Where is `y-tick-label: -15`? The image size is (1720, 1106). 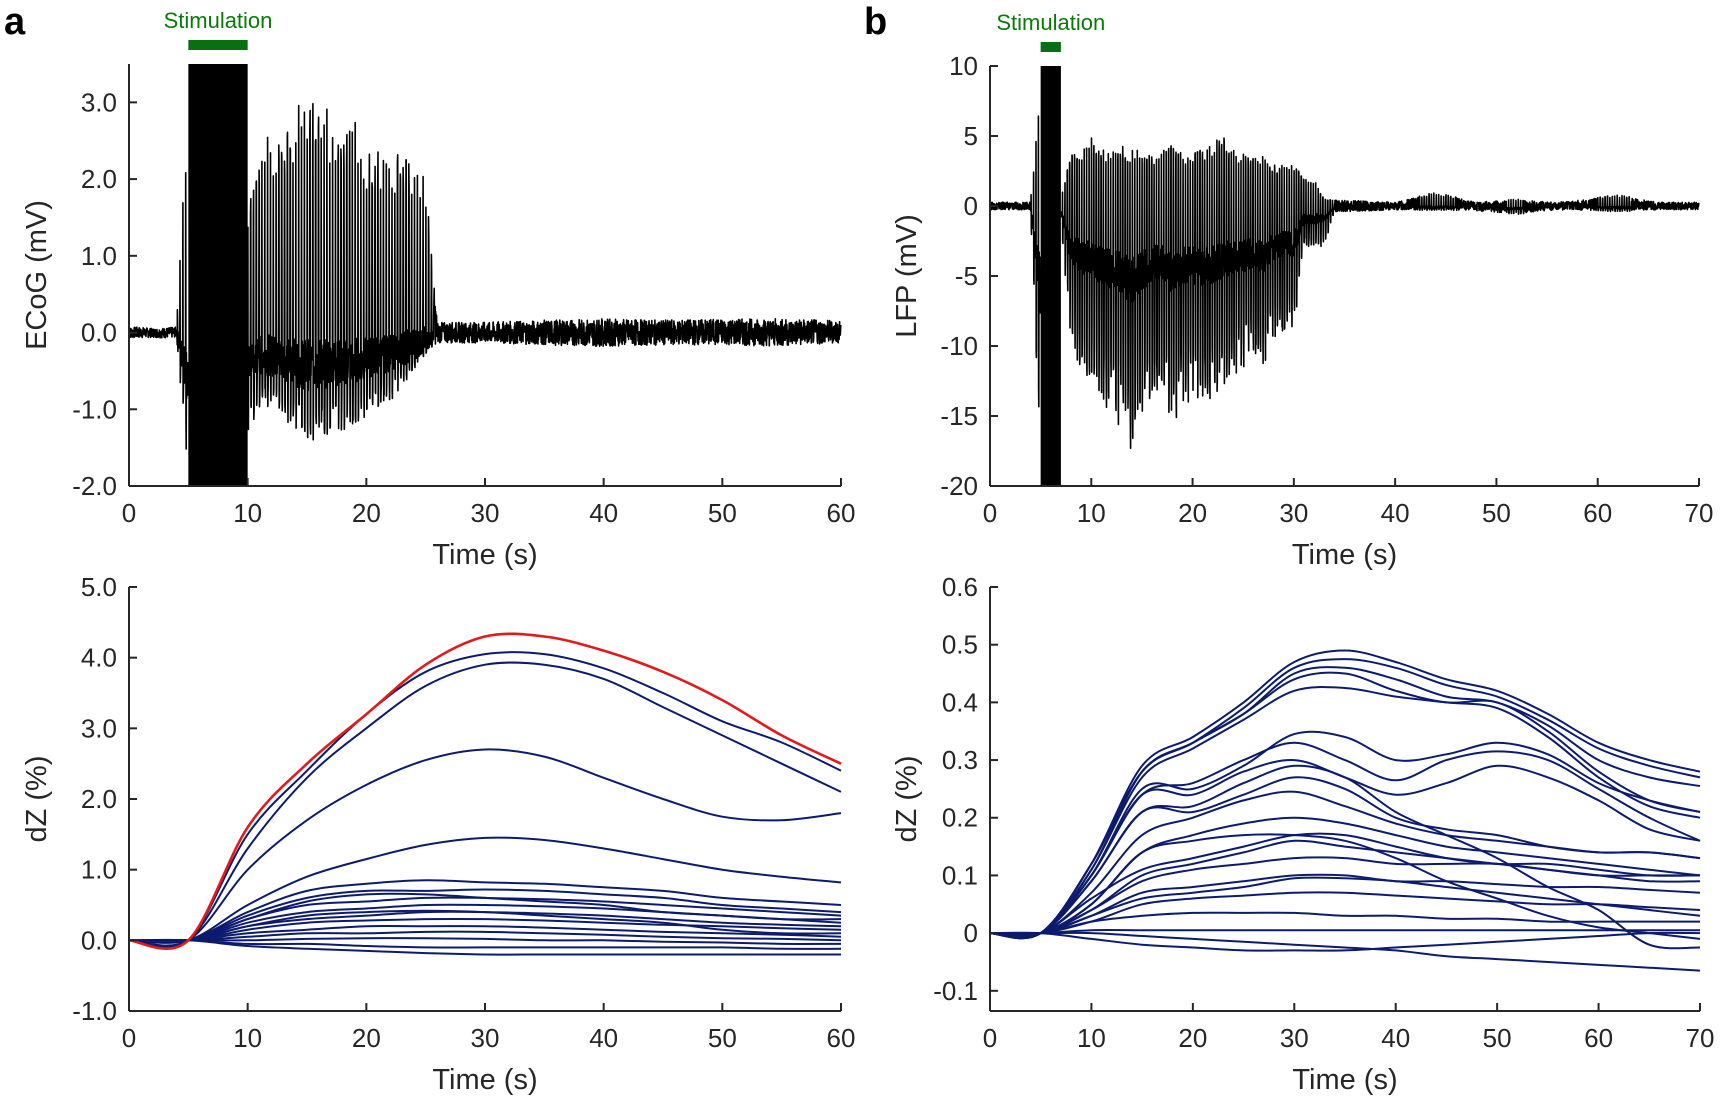
y-tick-label: -15 is located at coordinates (959, 416).